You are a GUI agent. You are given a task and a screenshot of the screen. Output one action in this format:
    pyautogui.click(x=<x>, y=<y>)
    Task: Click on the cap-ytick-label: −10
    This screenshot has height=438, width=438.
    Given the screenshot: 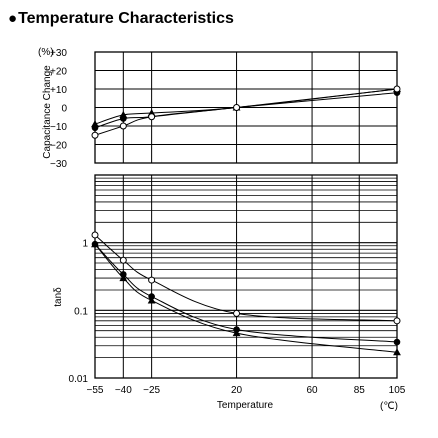 What is the action you would take?
    pyautogui.click(x=58, y=127)
    